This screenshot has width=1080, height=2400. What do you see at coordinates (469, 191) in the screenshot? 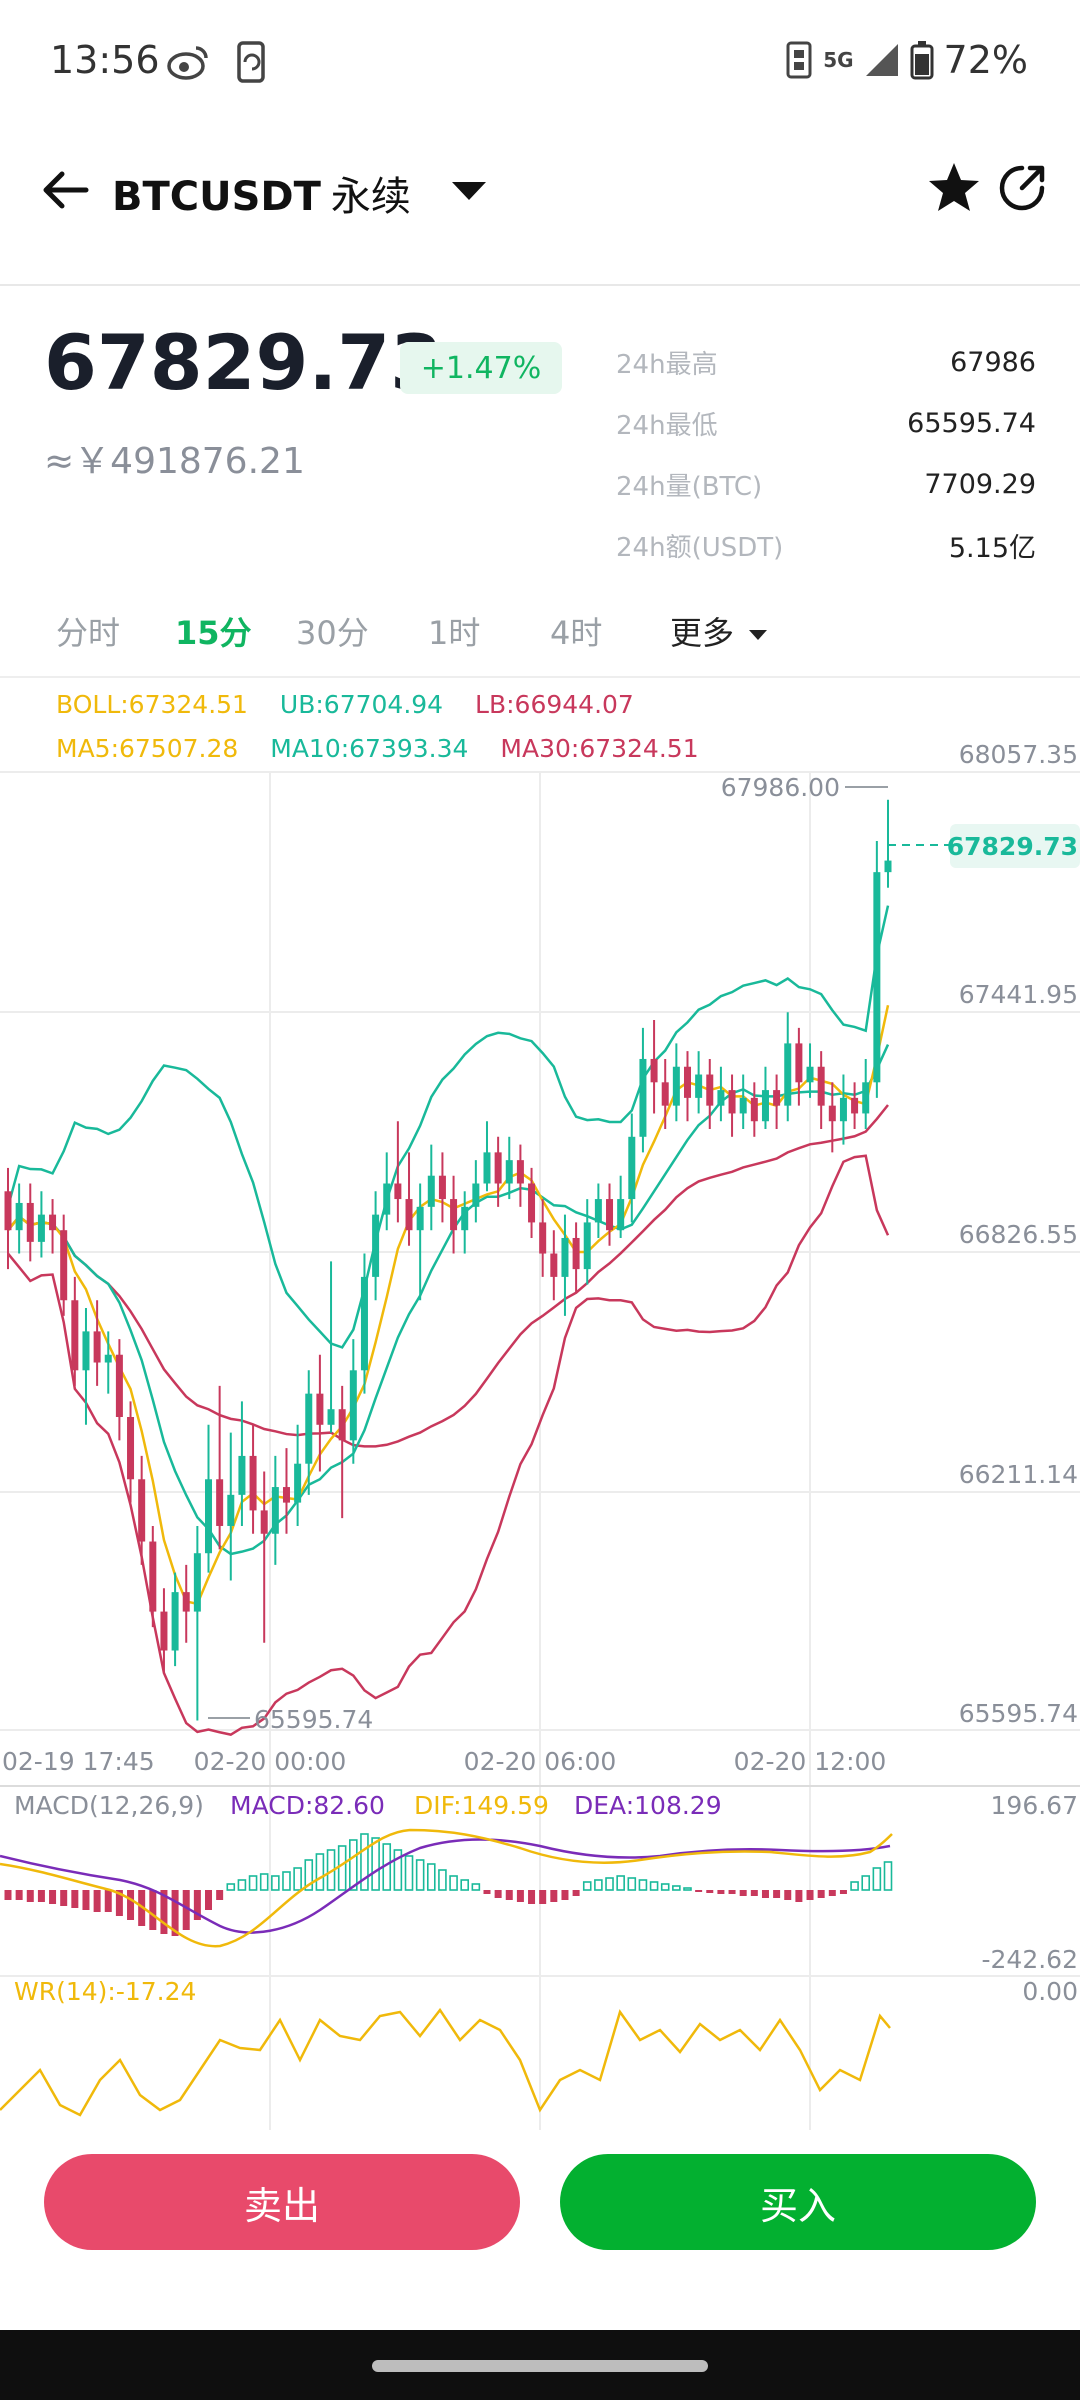
I see `caret-down-icon` at bounding box center [469, 191].